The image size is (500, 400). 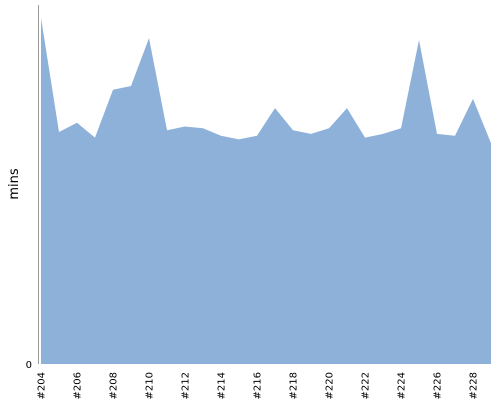 What do you see at coordinates (222, 385) in the screenshot?
I see `x-tick-label: #214` at bounding box center [222, 385].